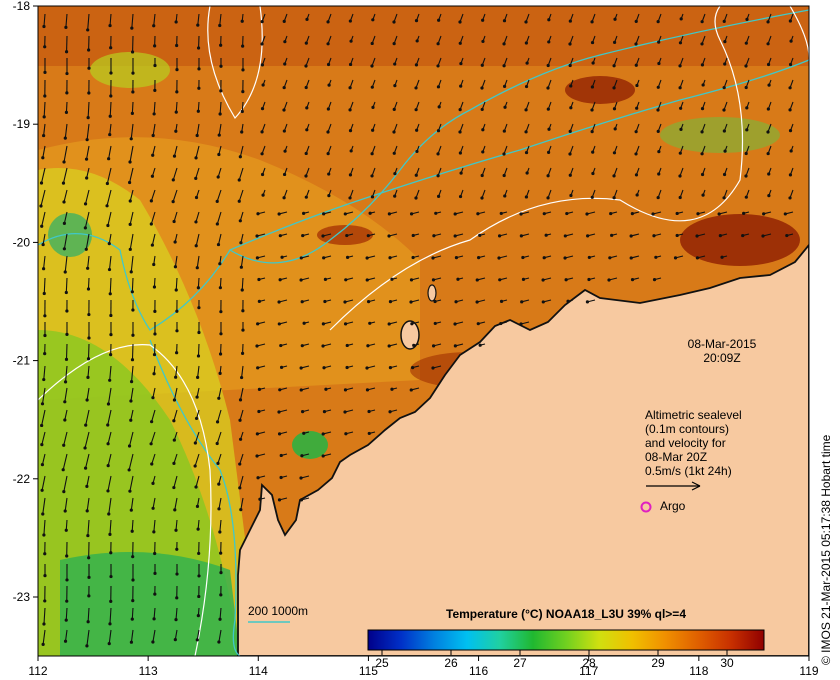  What do you see at coordinates (150, 604) in the screenshot?
I see `sst-cool-patch` at bounding box center [150, 604].